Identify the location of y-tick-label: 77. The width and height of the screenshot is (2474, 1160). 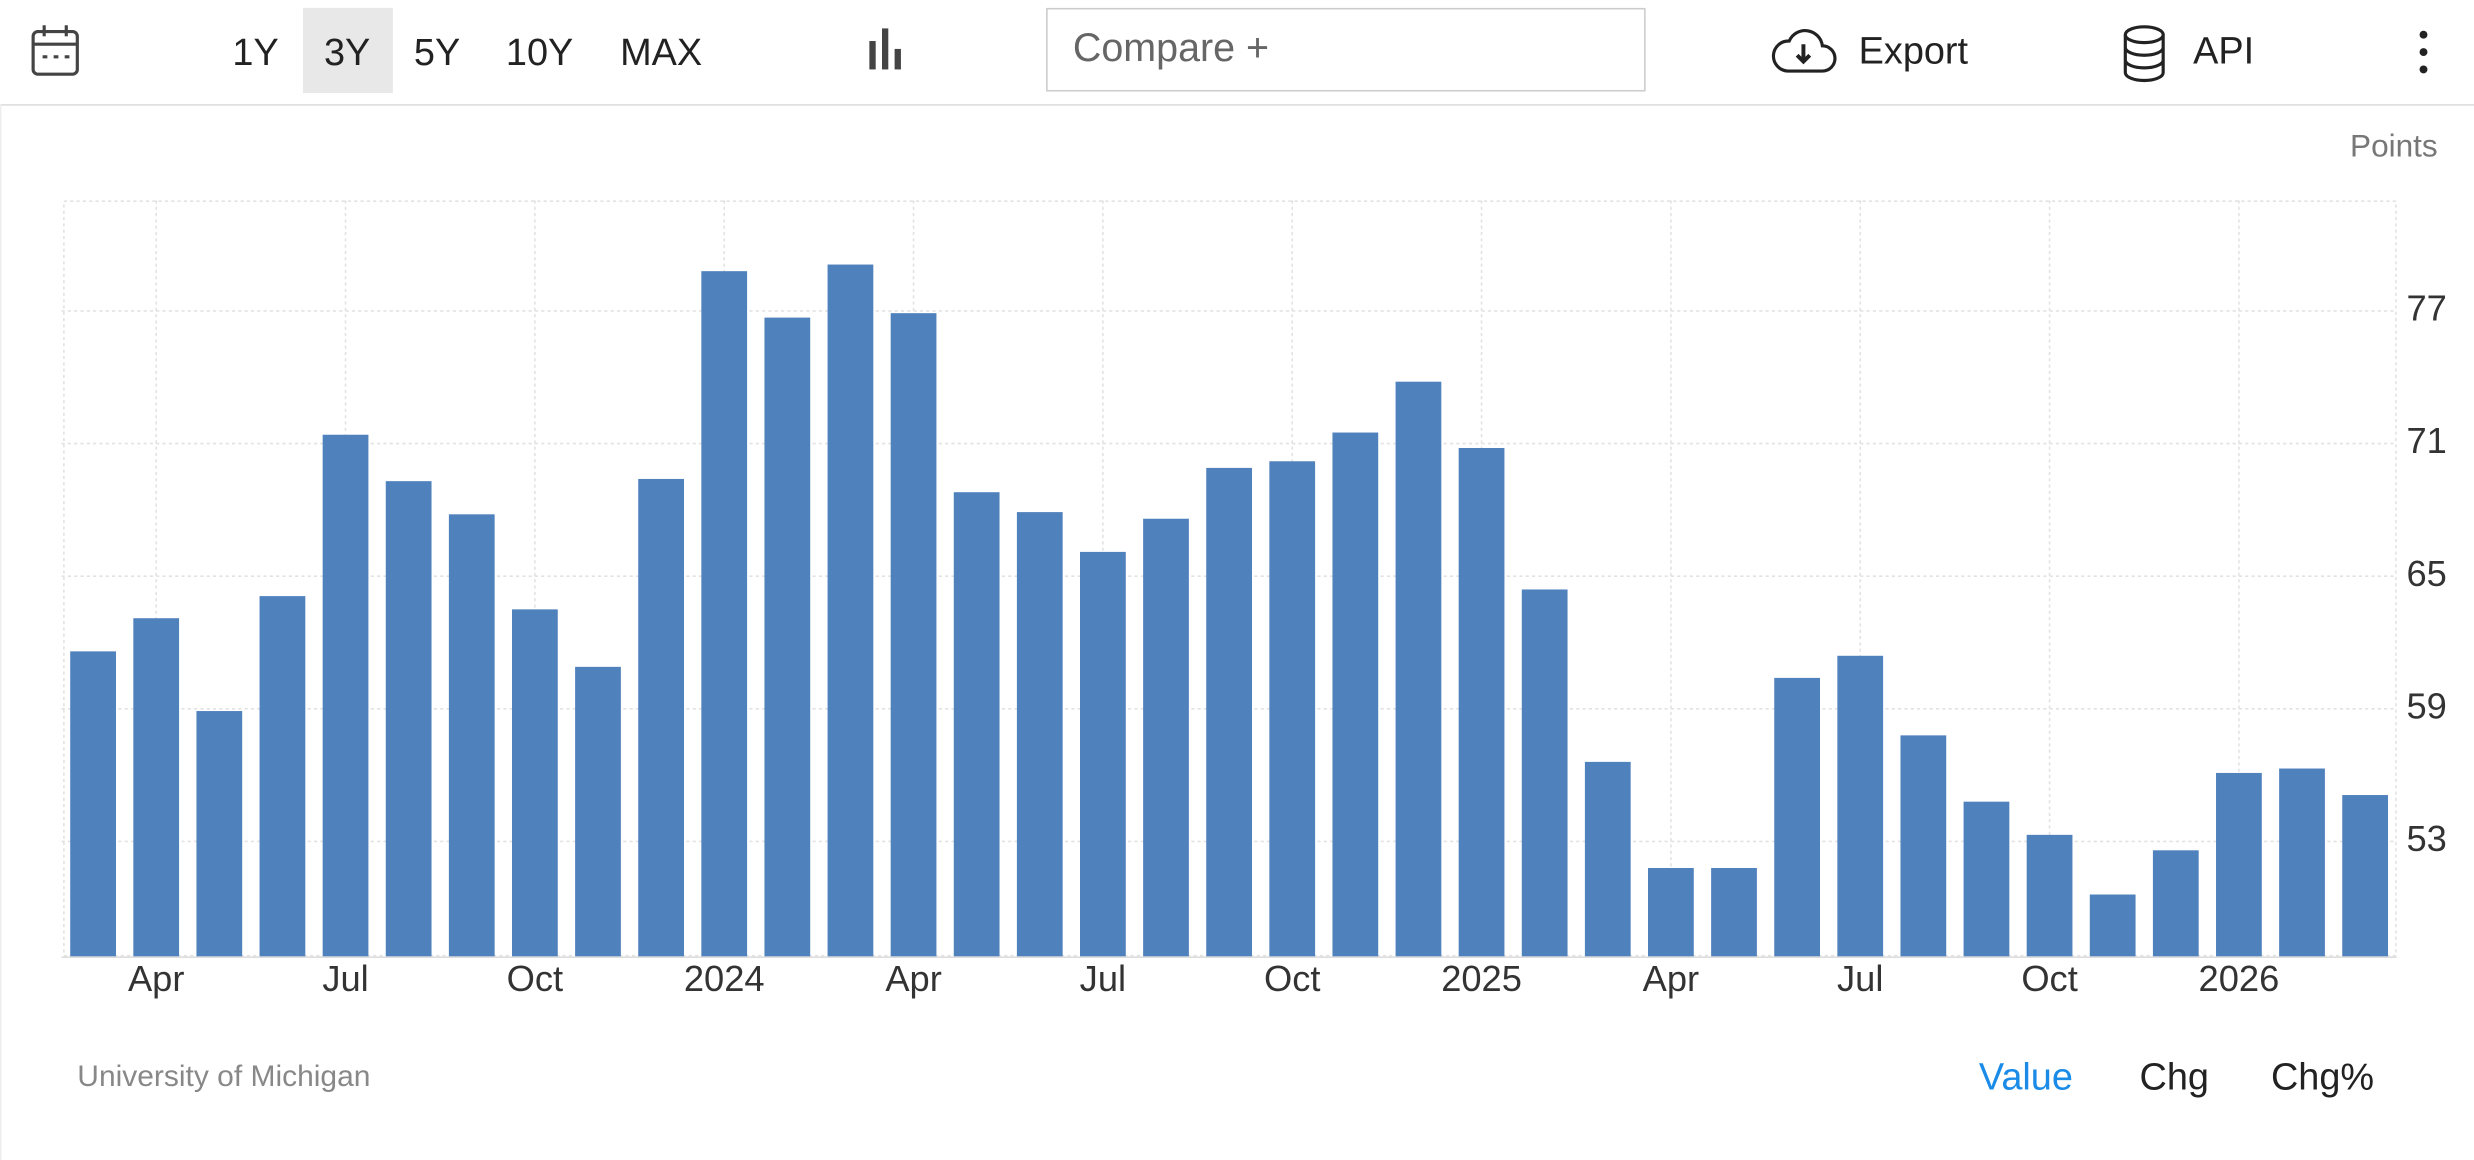
(2426, 308).